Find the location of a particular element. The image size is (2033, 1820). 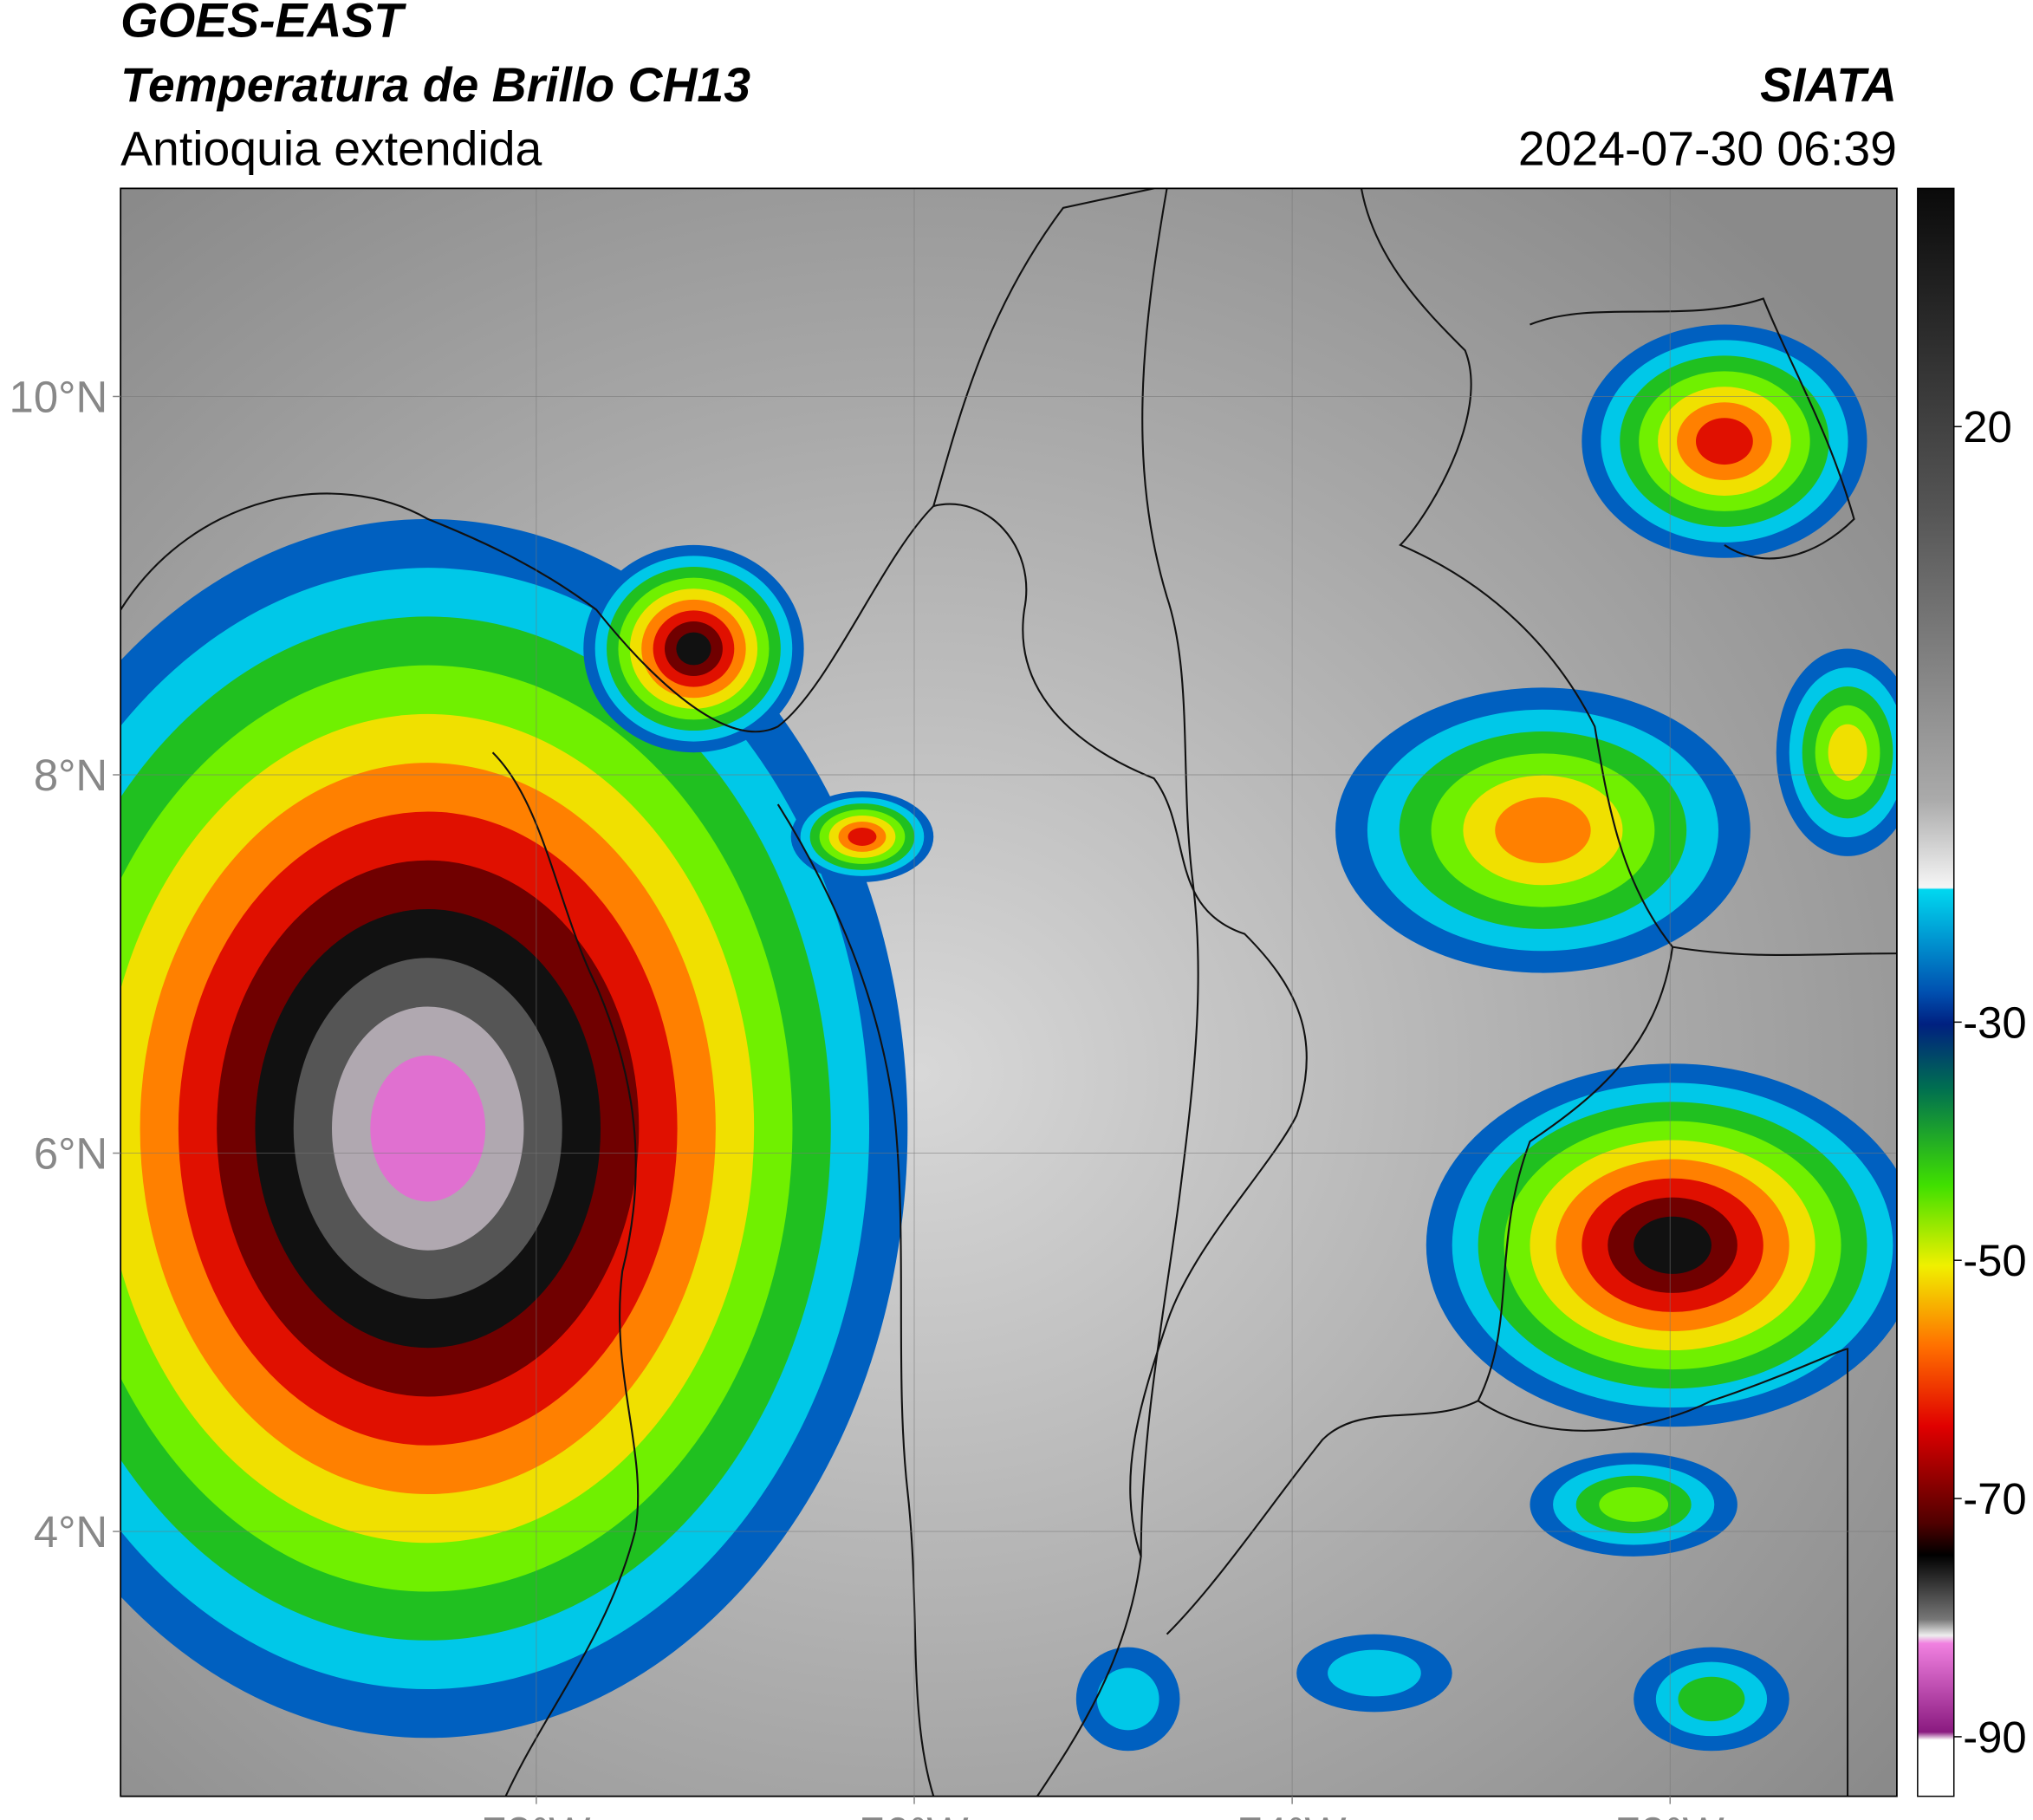

subtitle: Temperatura de Brillo CH13 is located at coordinates (435, 85).